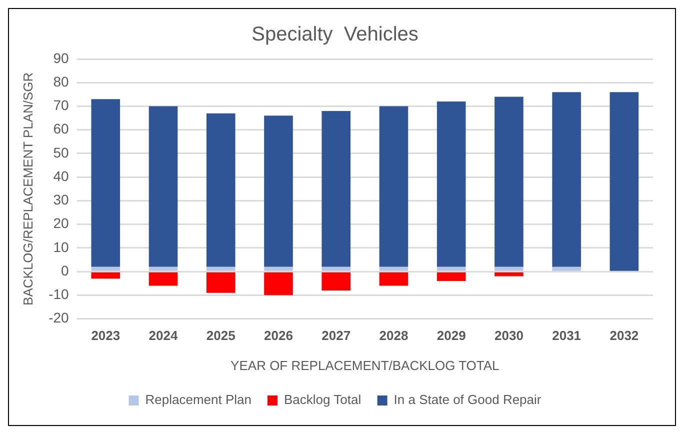 The width and height of the screenshot is (686, 436). What do you see at coordinates (335, 35) in the screenshot?
I see `chart-title: Specialty Vehicles` at bounding box center [335, 35].